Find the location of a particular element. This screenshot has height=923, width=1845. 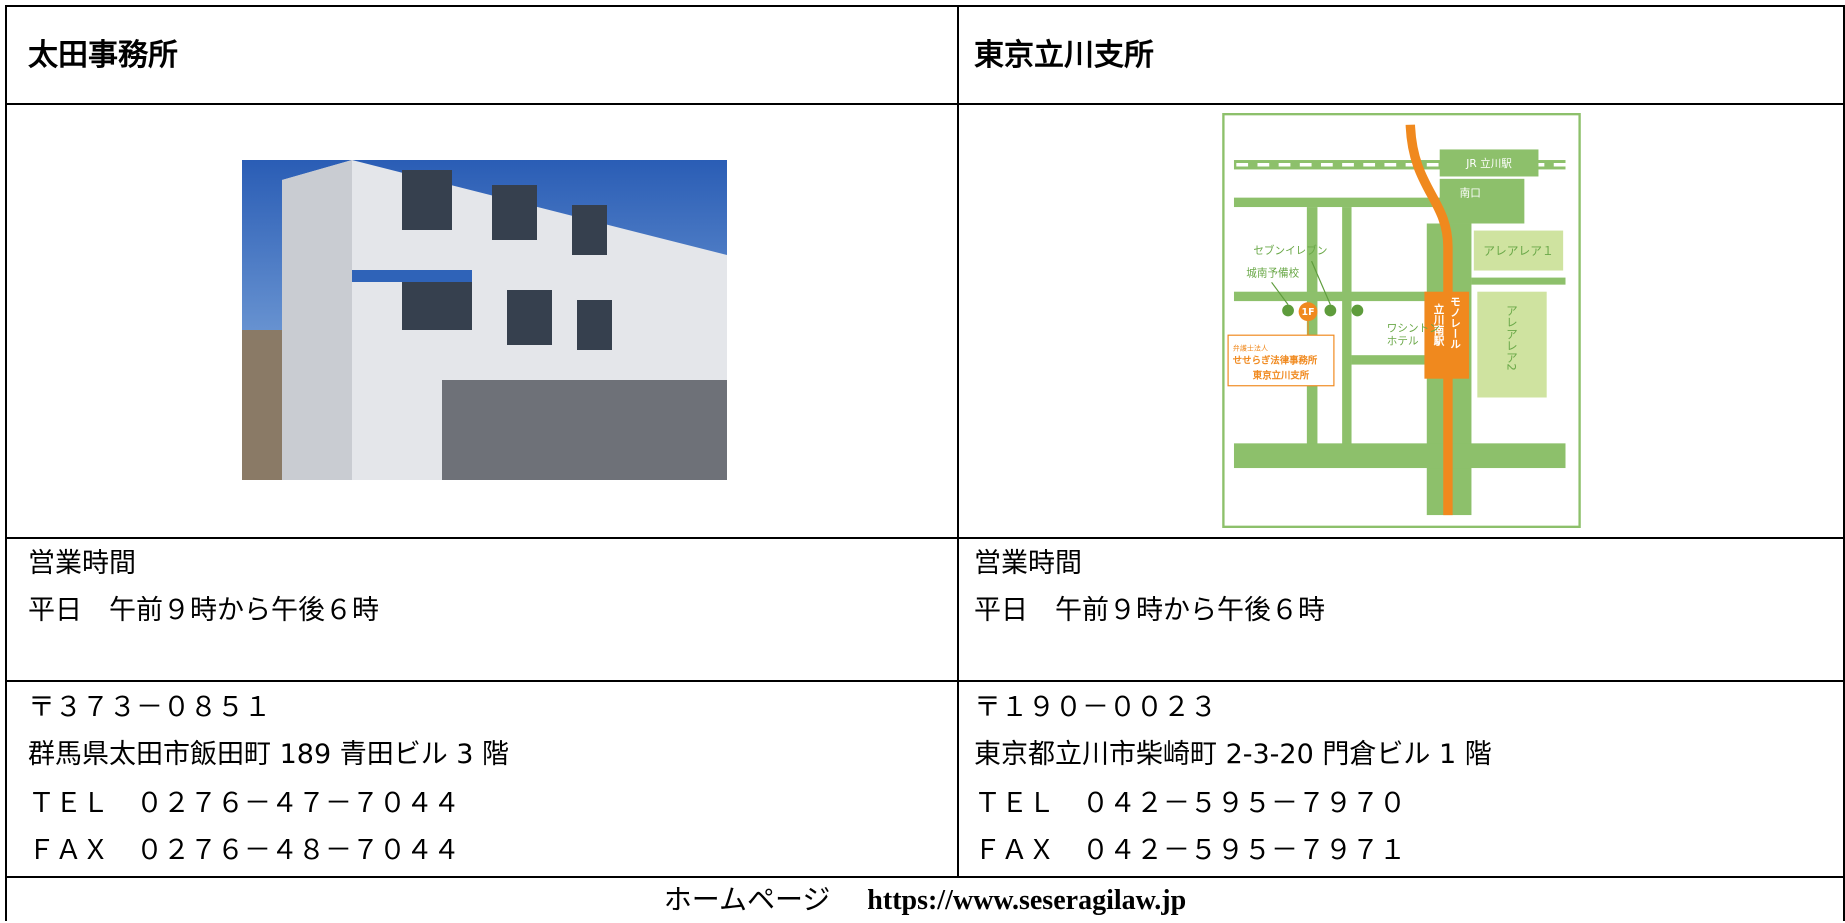

map-label: 1F is located at coordinates (1308, 312).